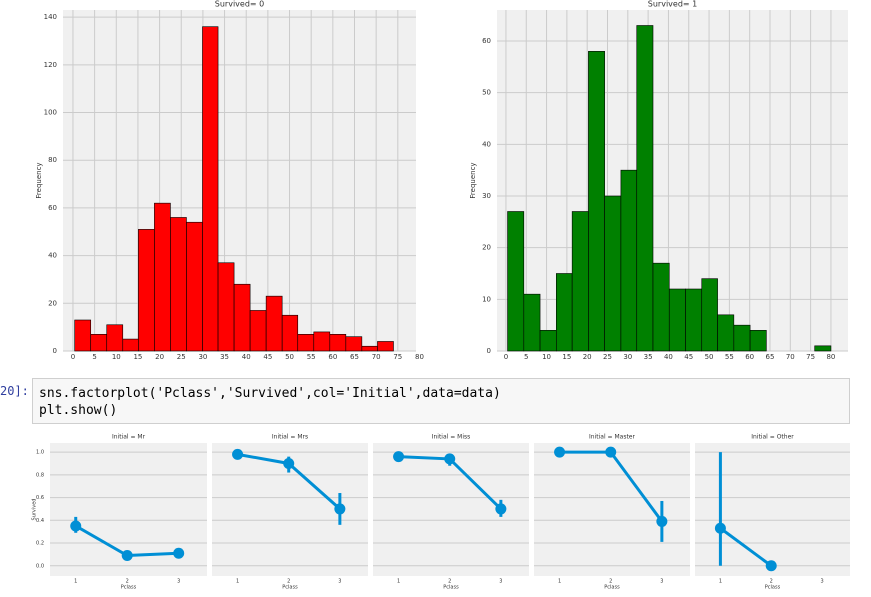 This screenshot has width=871, height=597. What do you see at coordinates (661, 582) in the screenshot?
I see `x-tick-label: 3` at bounding box center [661, 582].